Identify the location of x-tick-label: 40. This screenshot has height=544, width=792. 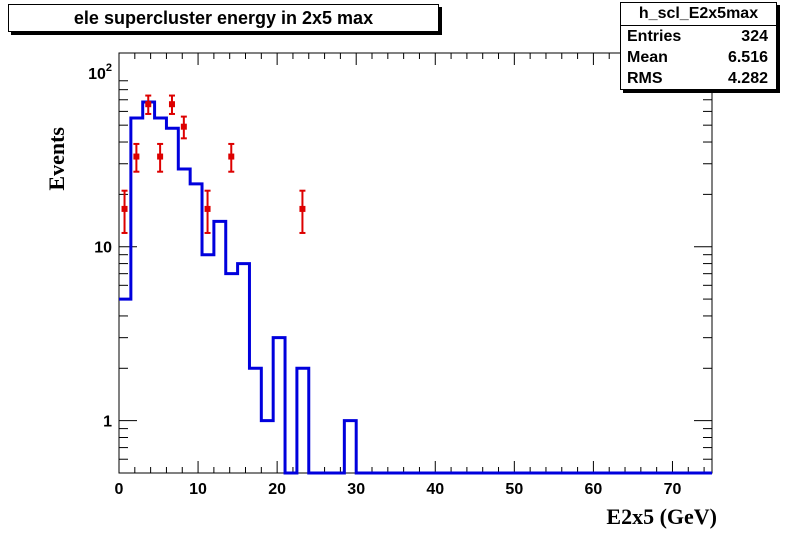
(435, 489).